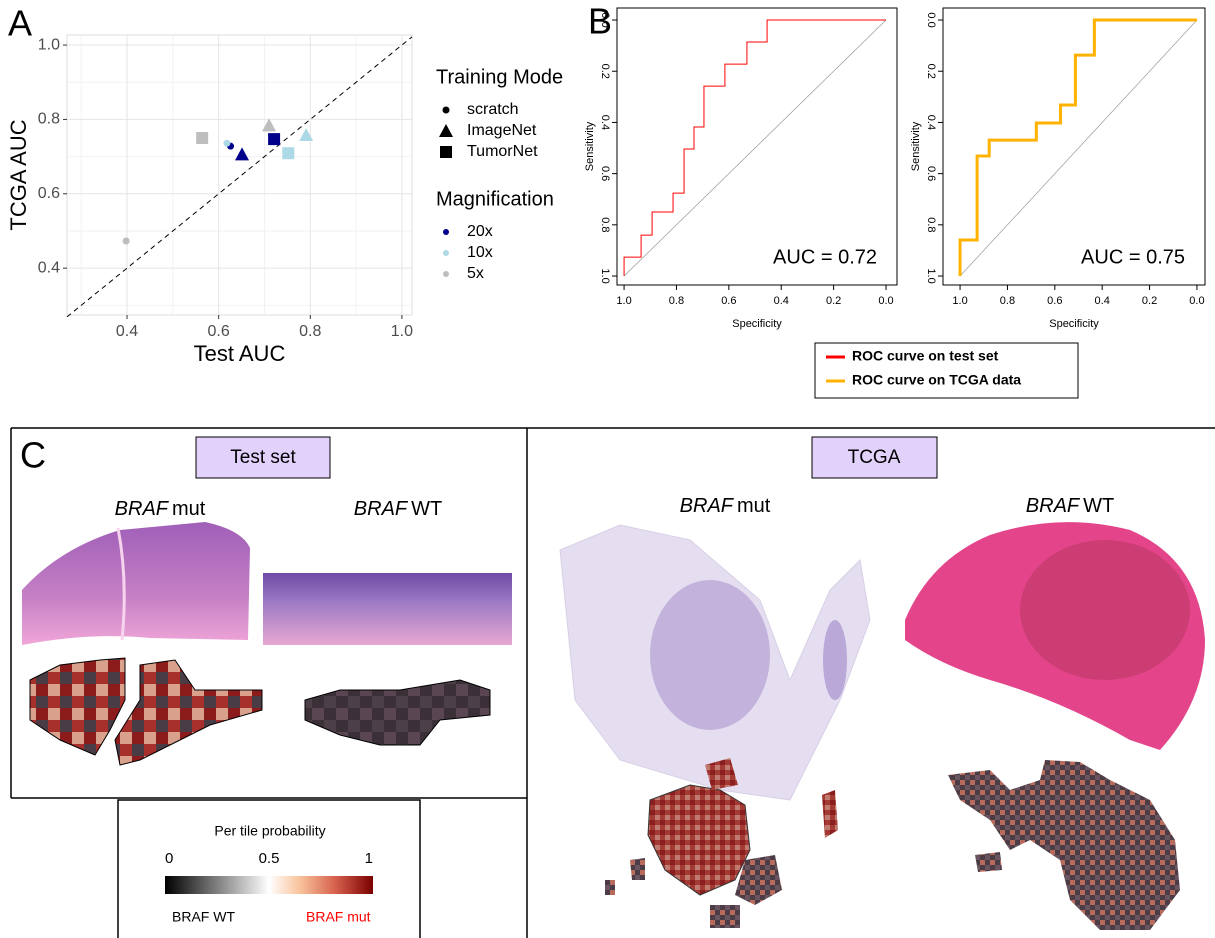 The width and height of the screenshot is (1215, 938). I want to click on legend-label: ROC curve on test set, so click(925, 356).